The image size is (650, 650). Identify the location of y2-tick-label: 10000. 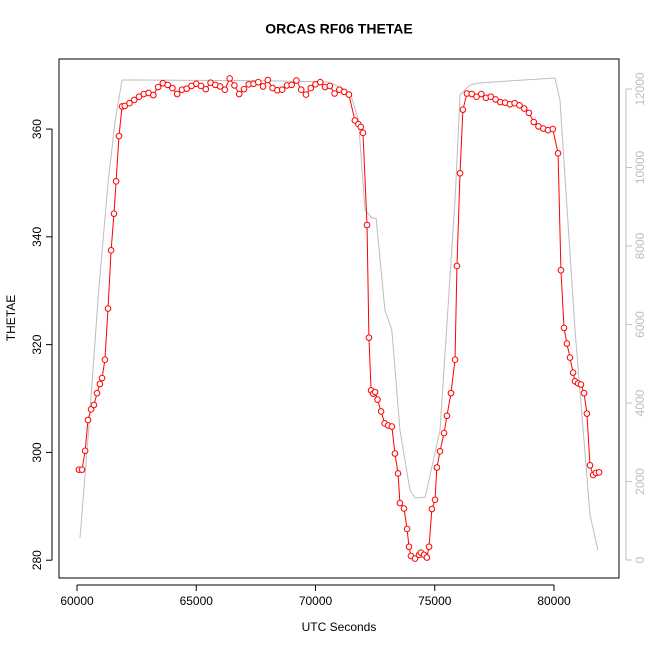
(640, 167).